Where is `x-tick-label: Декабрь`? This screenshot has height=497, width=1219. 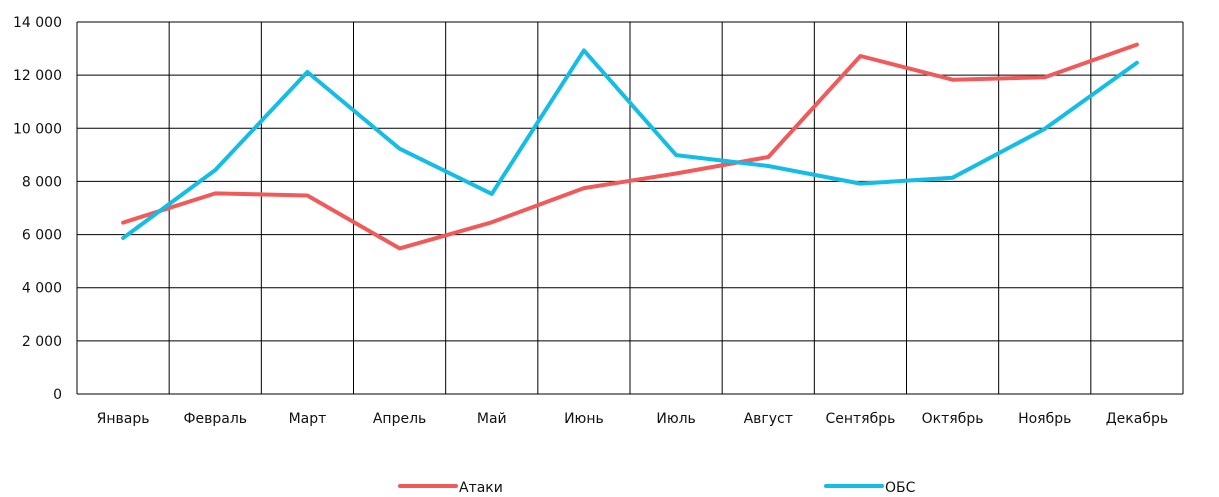
x-tick-label: Декабрь is located at coordinates (1137, 419).